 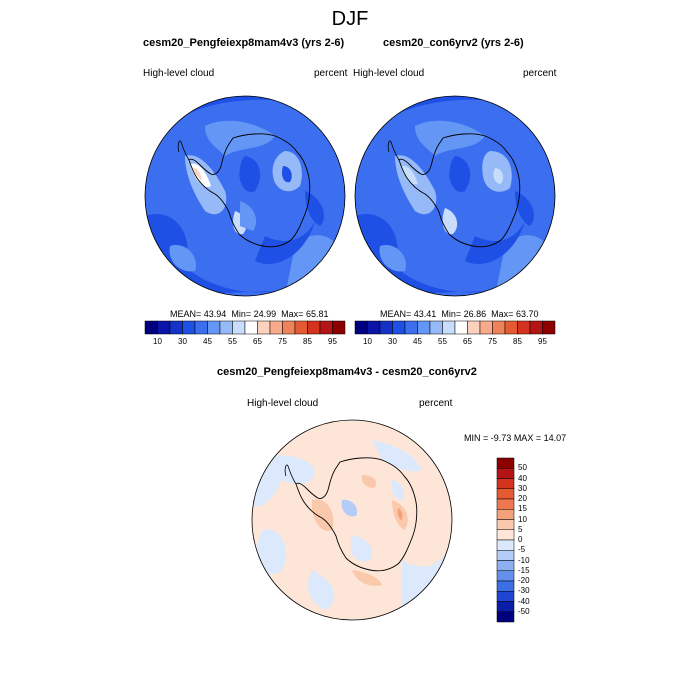 I want to click on diff-colorbar-label: -50, so click(x=524, y=611).